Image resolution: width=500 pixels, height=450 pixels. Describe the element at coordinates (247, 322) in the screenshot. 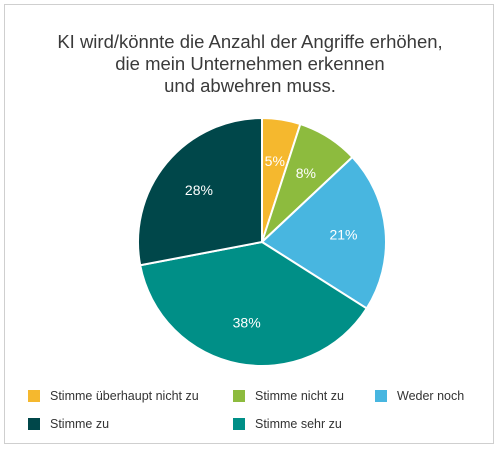

I see `pie-label-stimme-sehr-zu: 38%` at that location.